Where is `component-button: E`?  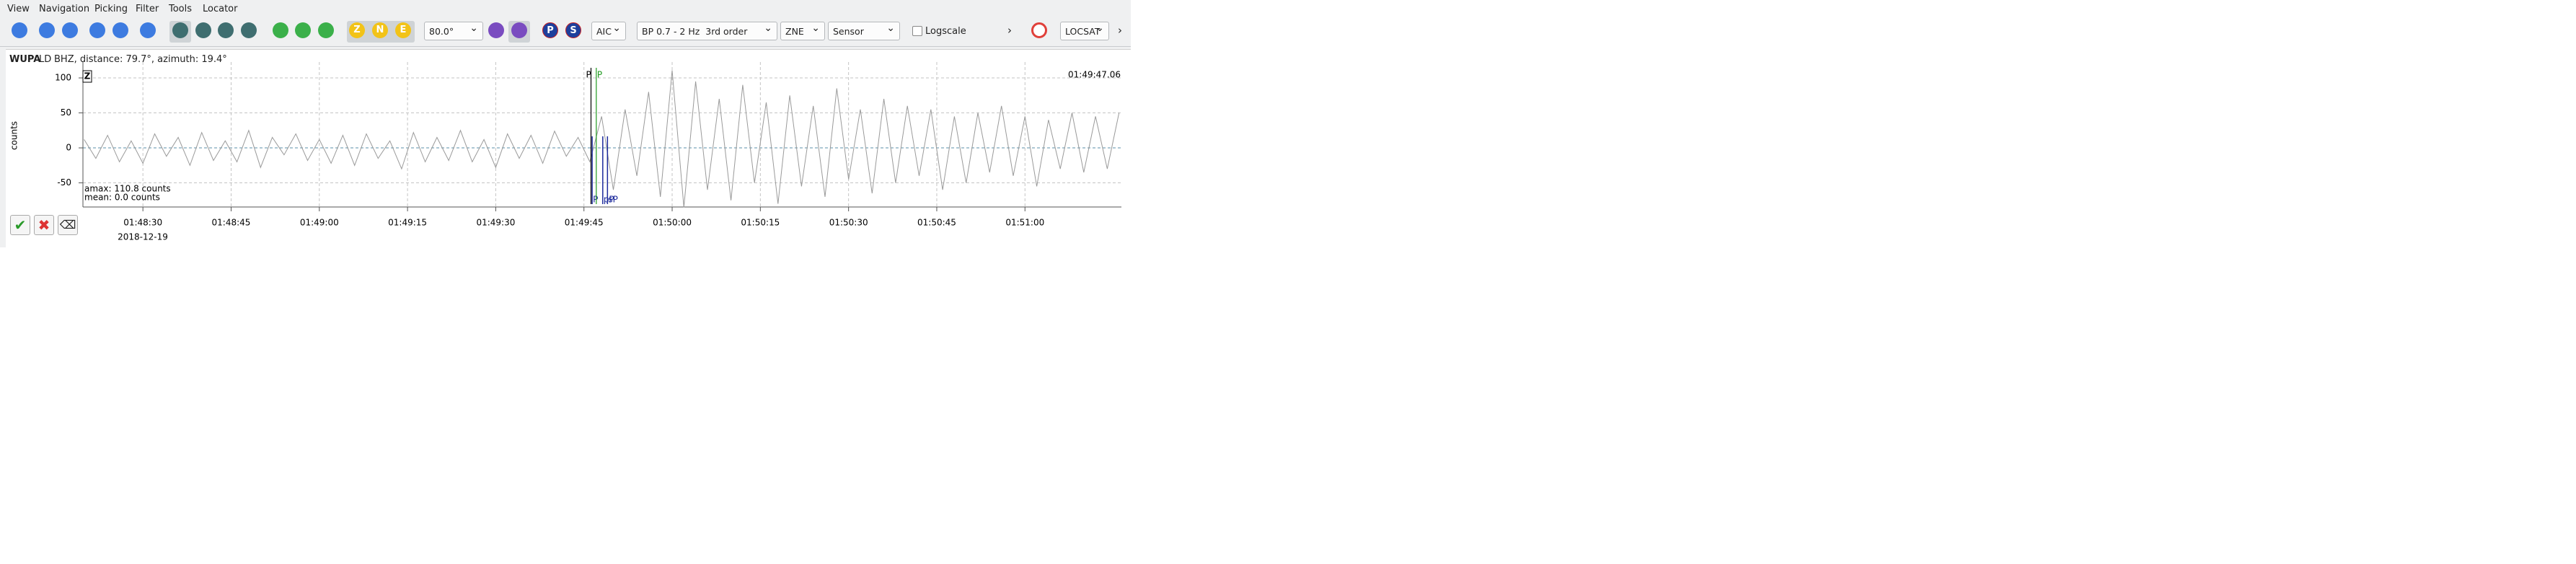
component-button: E is located at coordinates (403, 30).